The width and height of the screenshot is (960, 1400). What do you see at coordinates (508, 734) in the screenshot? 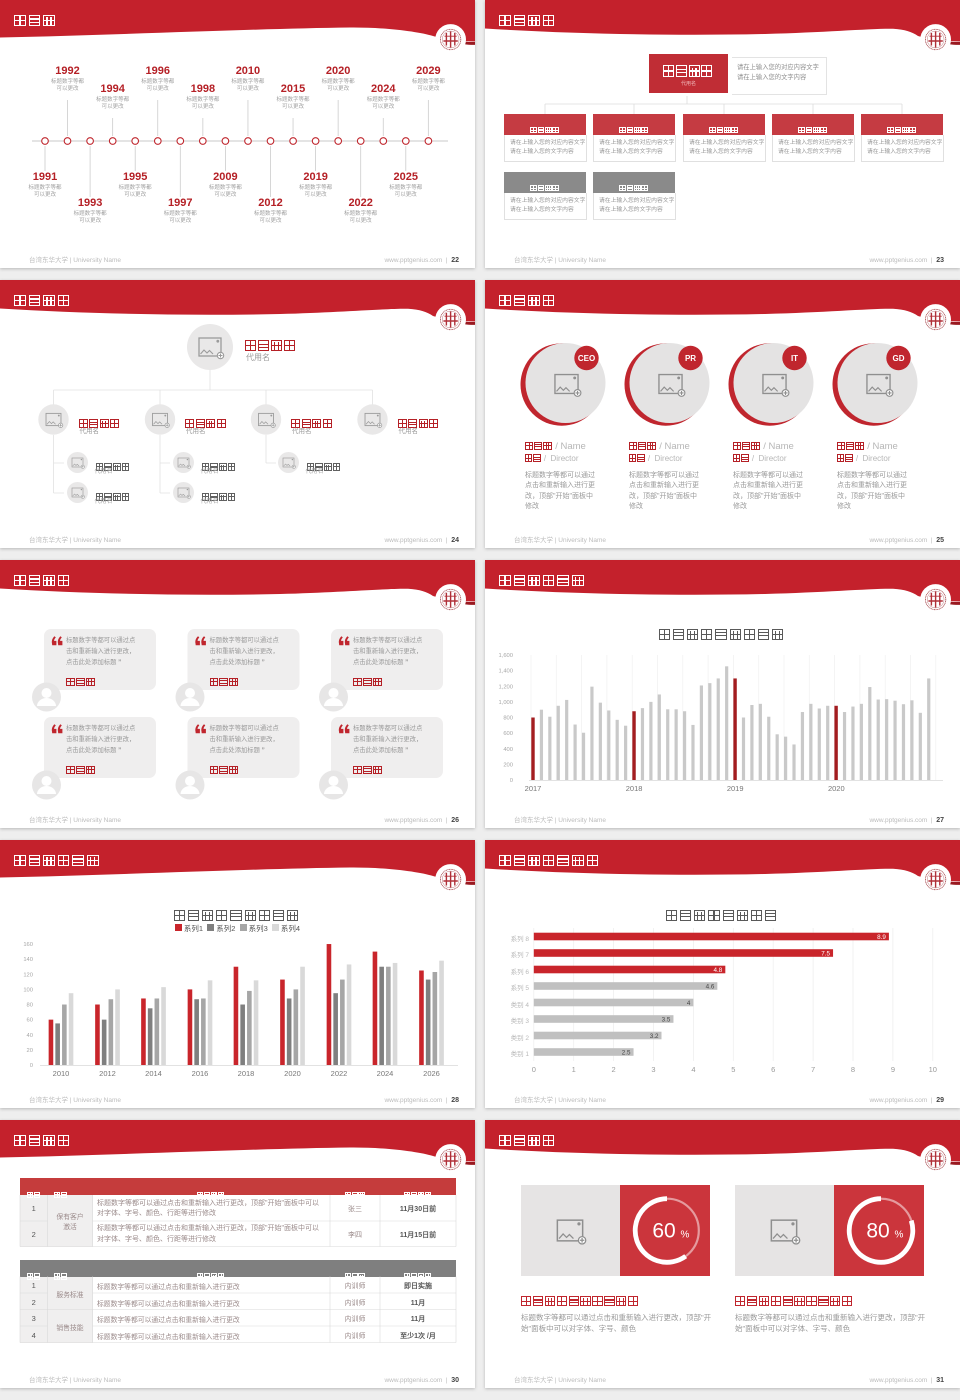
I see `svg-text: 600` at bounding box center [508, 734].